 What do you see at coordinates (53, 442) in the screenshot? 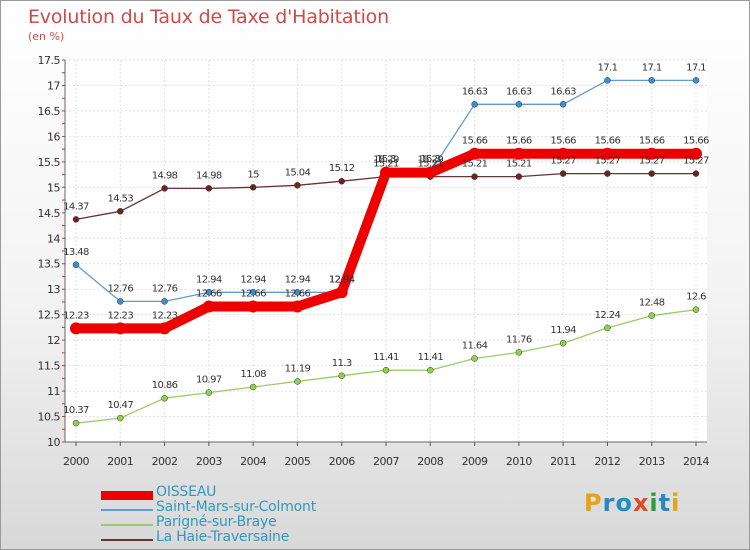
I see `y-tick-label: 10` at bounding box center [53, 442].